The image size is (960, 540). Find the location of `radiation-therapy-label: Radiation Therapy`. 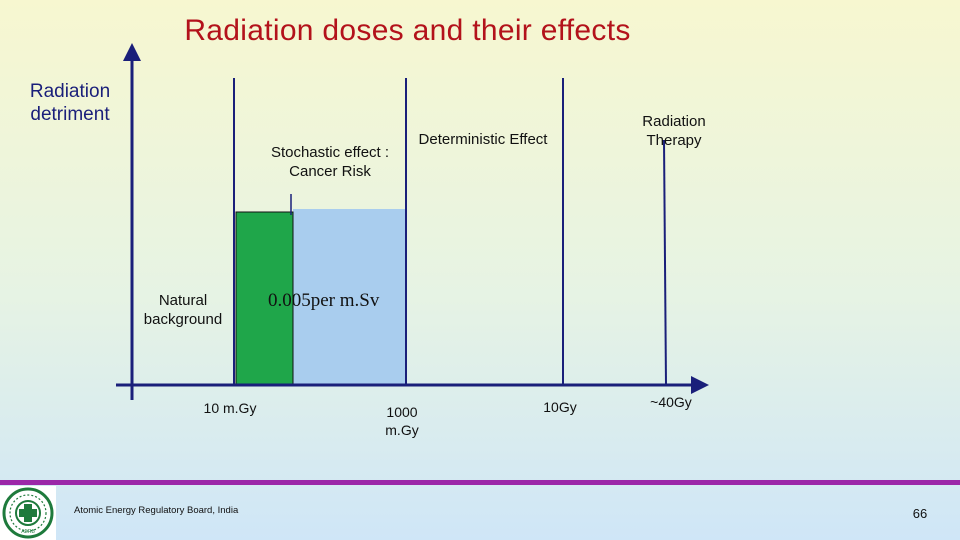

radiation-therapy-label: Radiation Therapy is located at coordinates (674, 131).